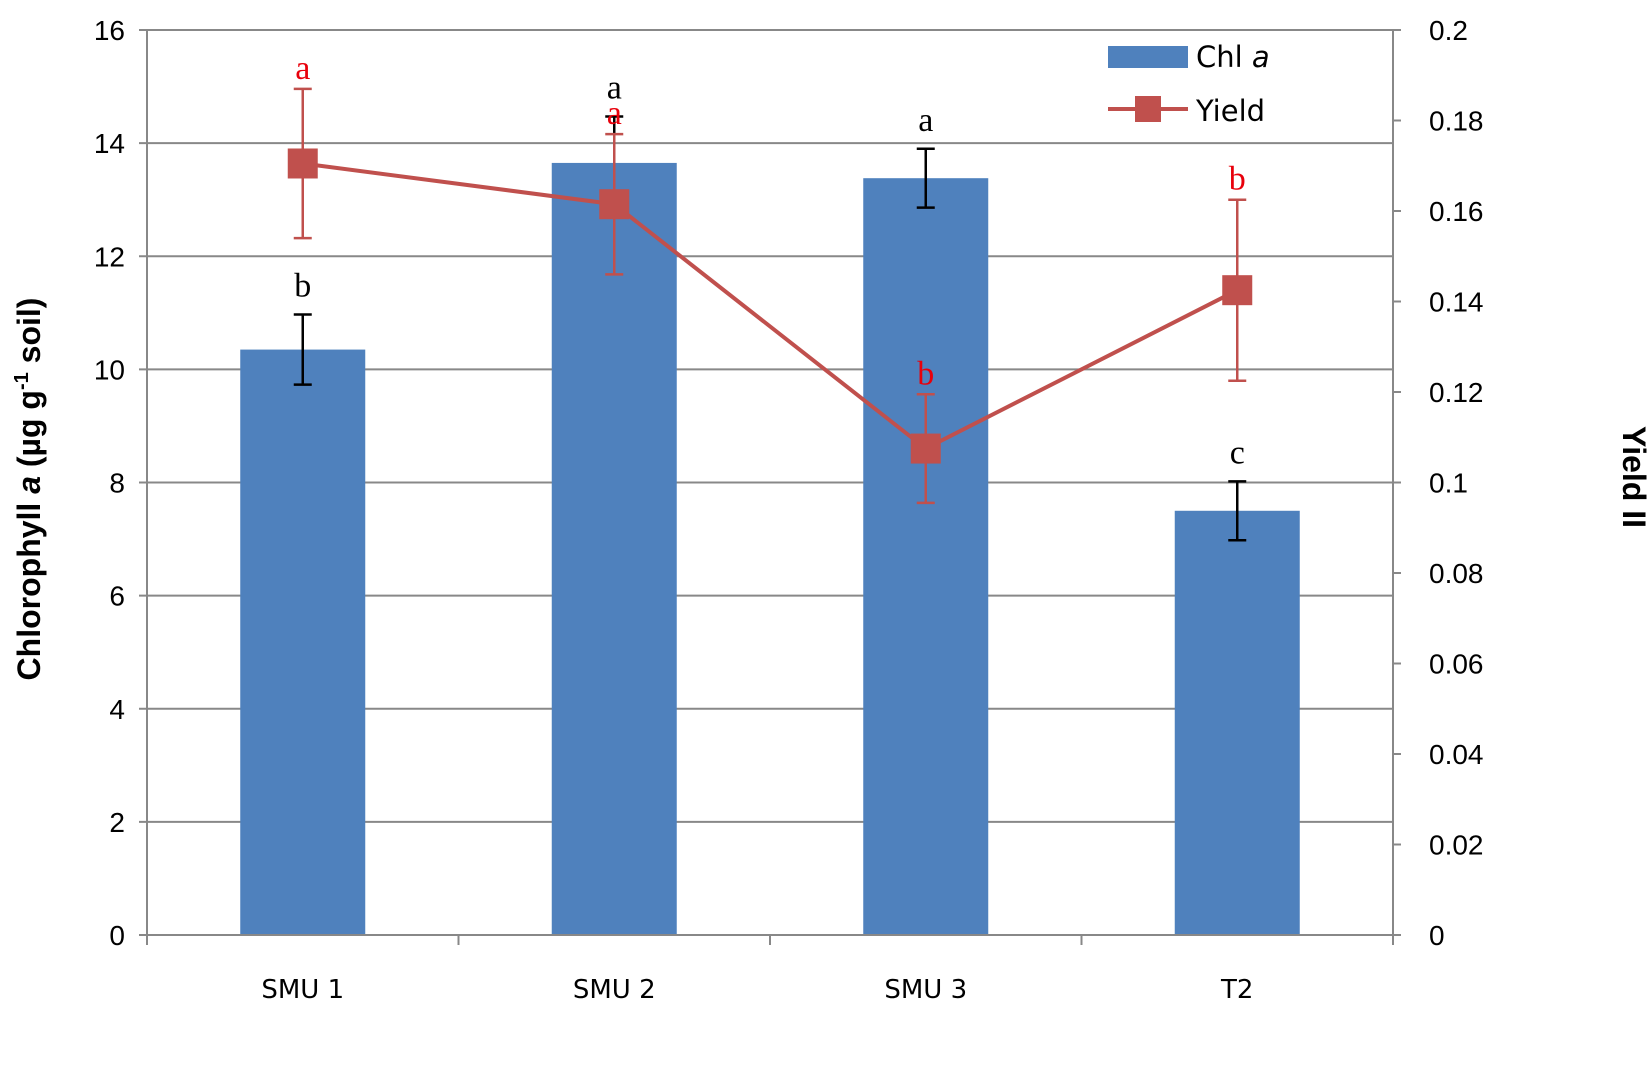 Image resolution: width=1651 pixels, height=1071 pixels. I want to click on right-tick-label-9: 0.18, so click(1456, 121).